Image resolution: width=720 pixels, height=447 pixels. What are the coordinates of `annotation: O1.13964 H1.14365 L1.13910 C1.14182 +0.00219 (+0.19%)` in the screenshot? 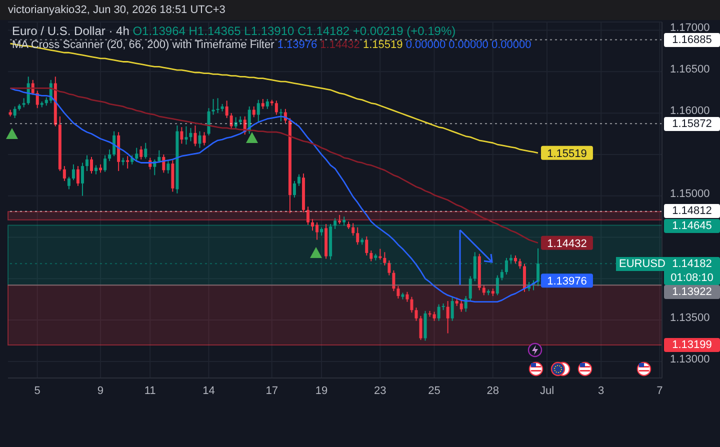 It's located at (294, 31).